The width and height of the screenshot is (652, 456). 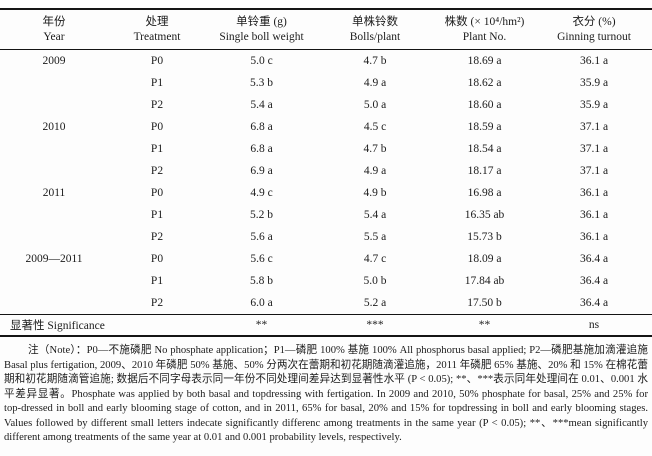 What do you see at coordinates (261, 303) in the screenshot?
I see `boll-weight-cell: 6.0 a` at bounding box center [261, 303].